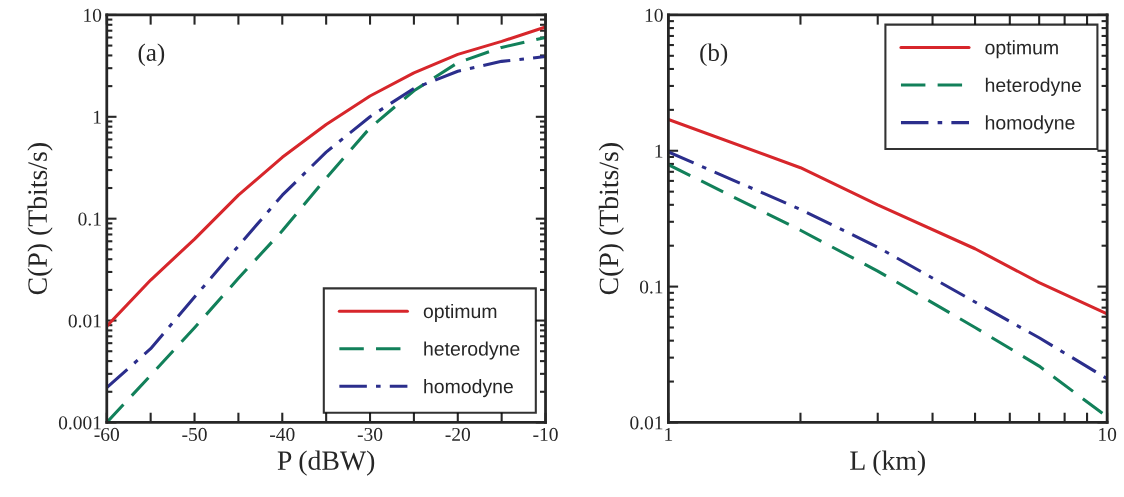  I want to click on x-tick-label: -50, so click(194, 434).